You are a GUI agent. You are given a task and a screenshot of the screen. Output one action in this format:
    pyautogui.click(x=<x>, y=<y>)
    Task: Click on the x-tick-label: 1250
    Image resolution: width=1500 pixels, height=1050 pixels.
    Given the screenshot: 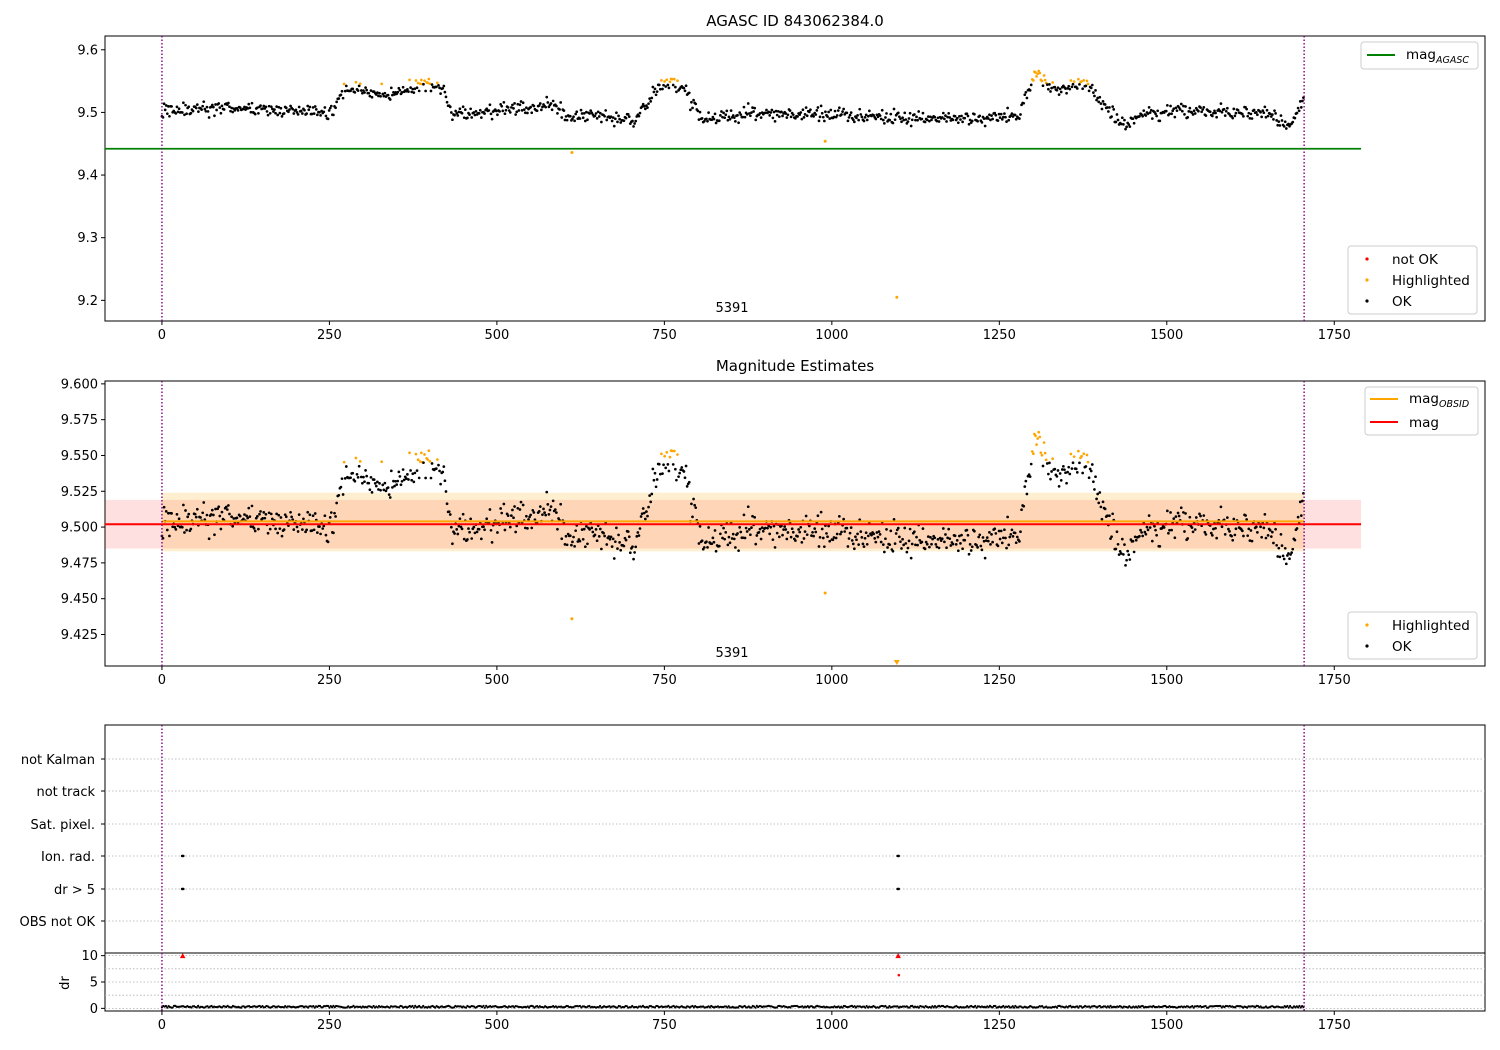 What is the action you would take?
    pyautogui.click(x=999, y=1025)
    